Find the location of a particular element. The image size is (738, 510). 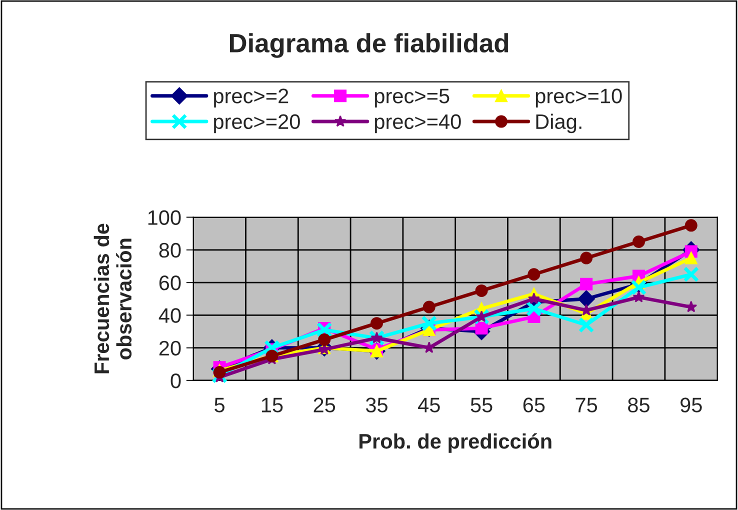

x-tick-label: 65 is located at coordinates (534, 405).